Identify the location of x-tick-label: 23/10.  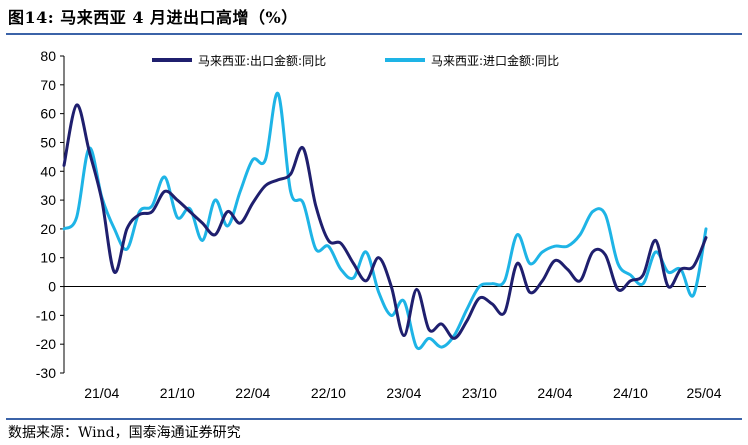
(479, 393).